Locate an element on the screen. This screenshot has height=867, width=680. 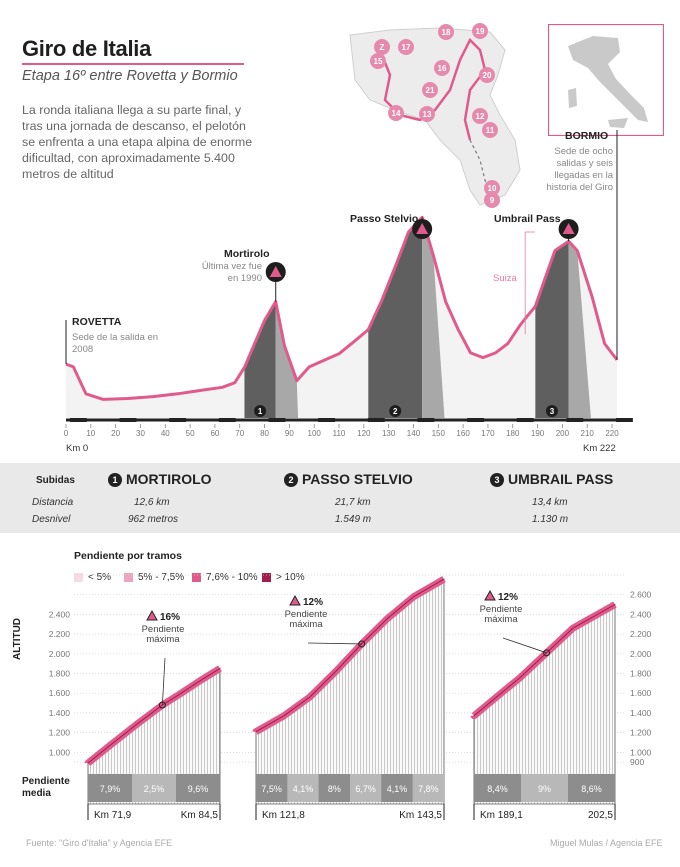
map-land is located at coordinates (435, 116).